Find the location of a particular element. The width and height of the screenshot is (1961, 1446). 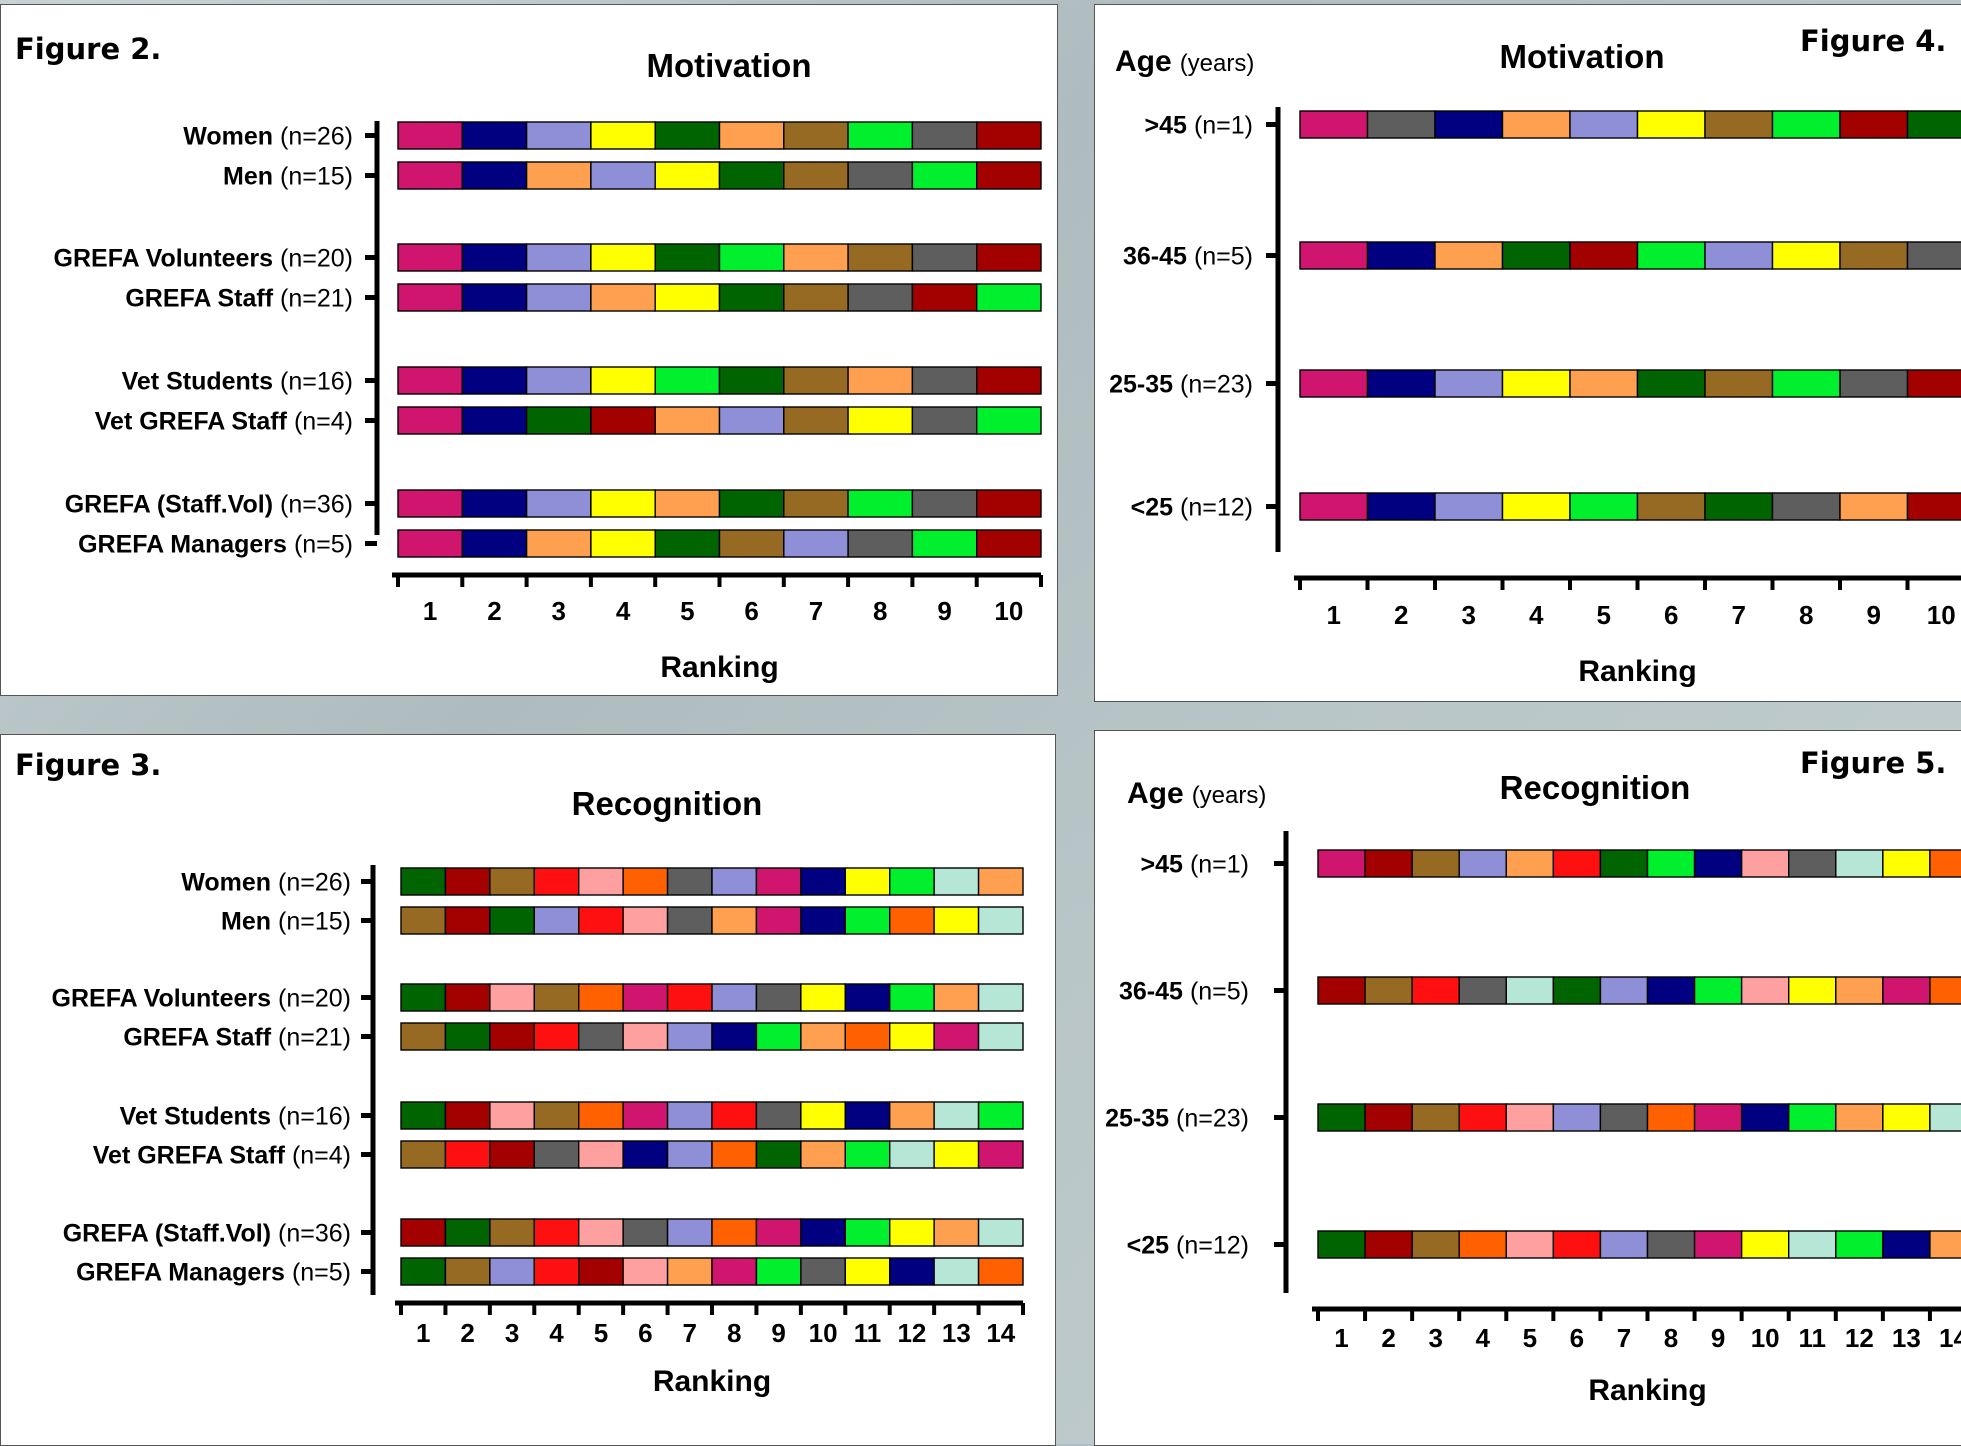

cell-rank-5-orange is located at coordinates (687, 420).